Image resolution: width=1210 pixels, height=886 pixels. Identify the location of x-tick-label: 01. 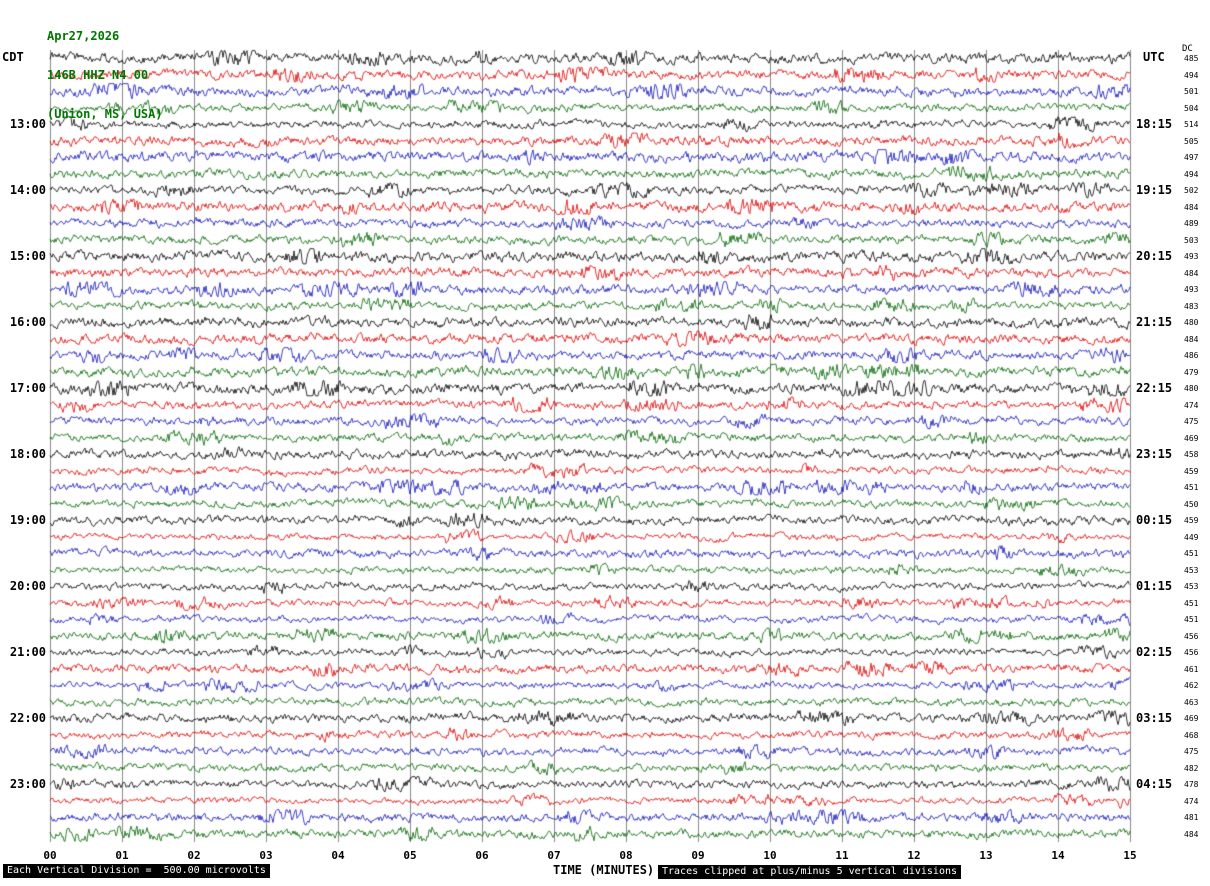
(122, 855).